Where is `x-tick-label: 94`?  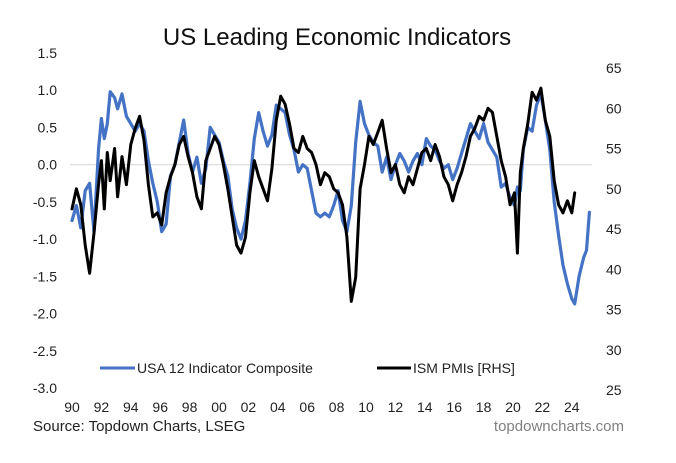
x-tick-label: 94 is located at coordinates (131, 407).